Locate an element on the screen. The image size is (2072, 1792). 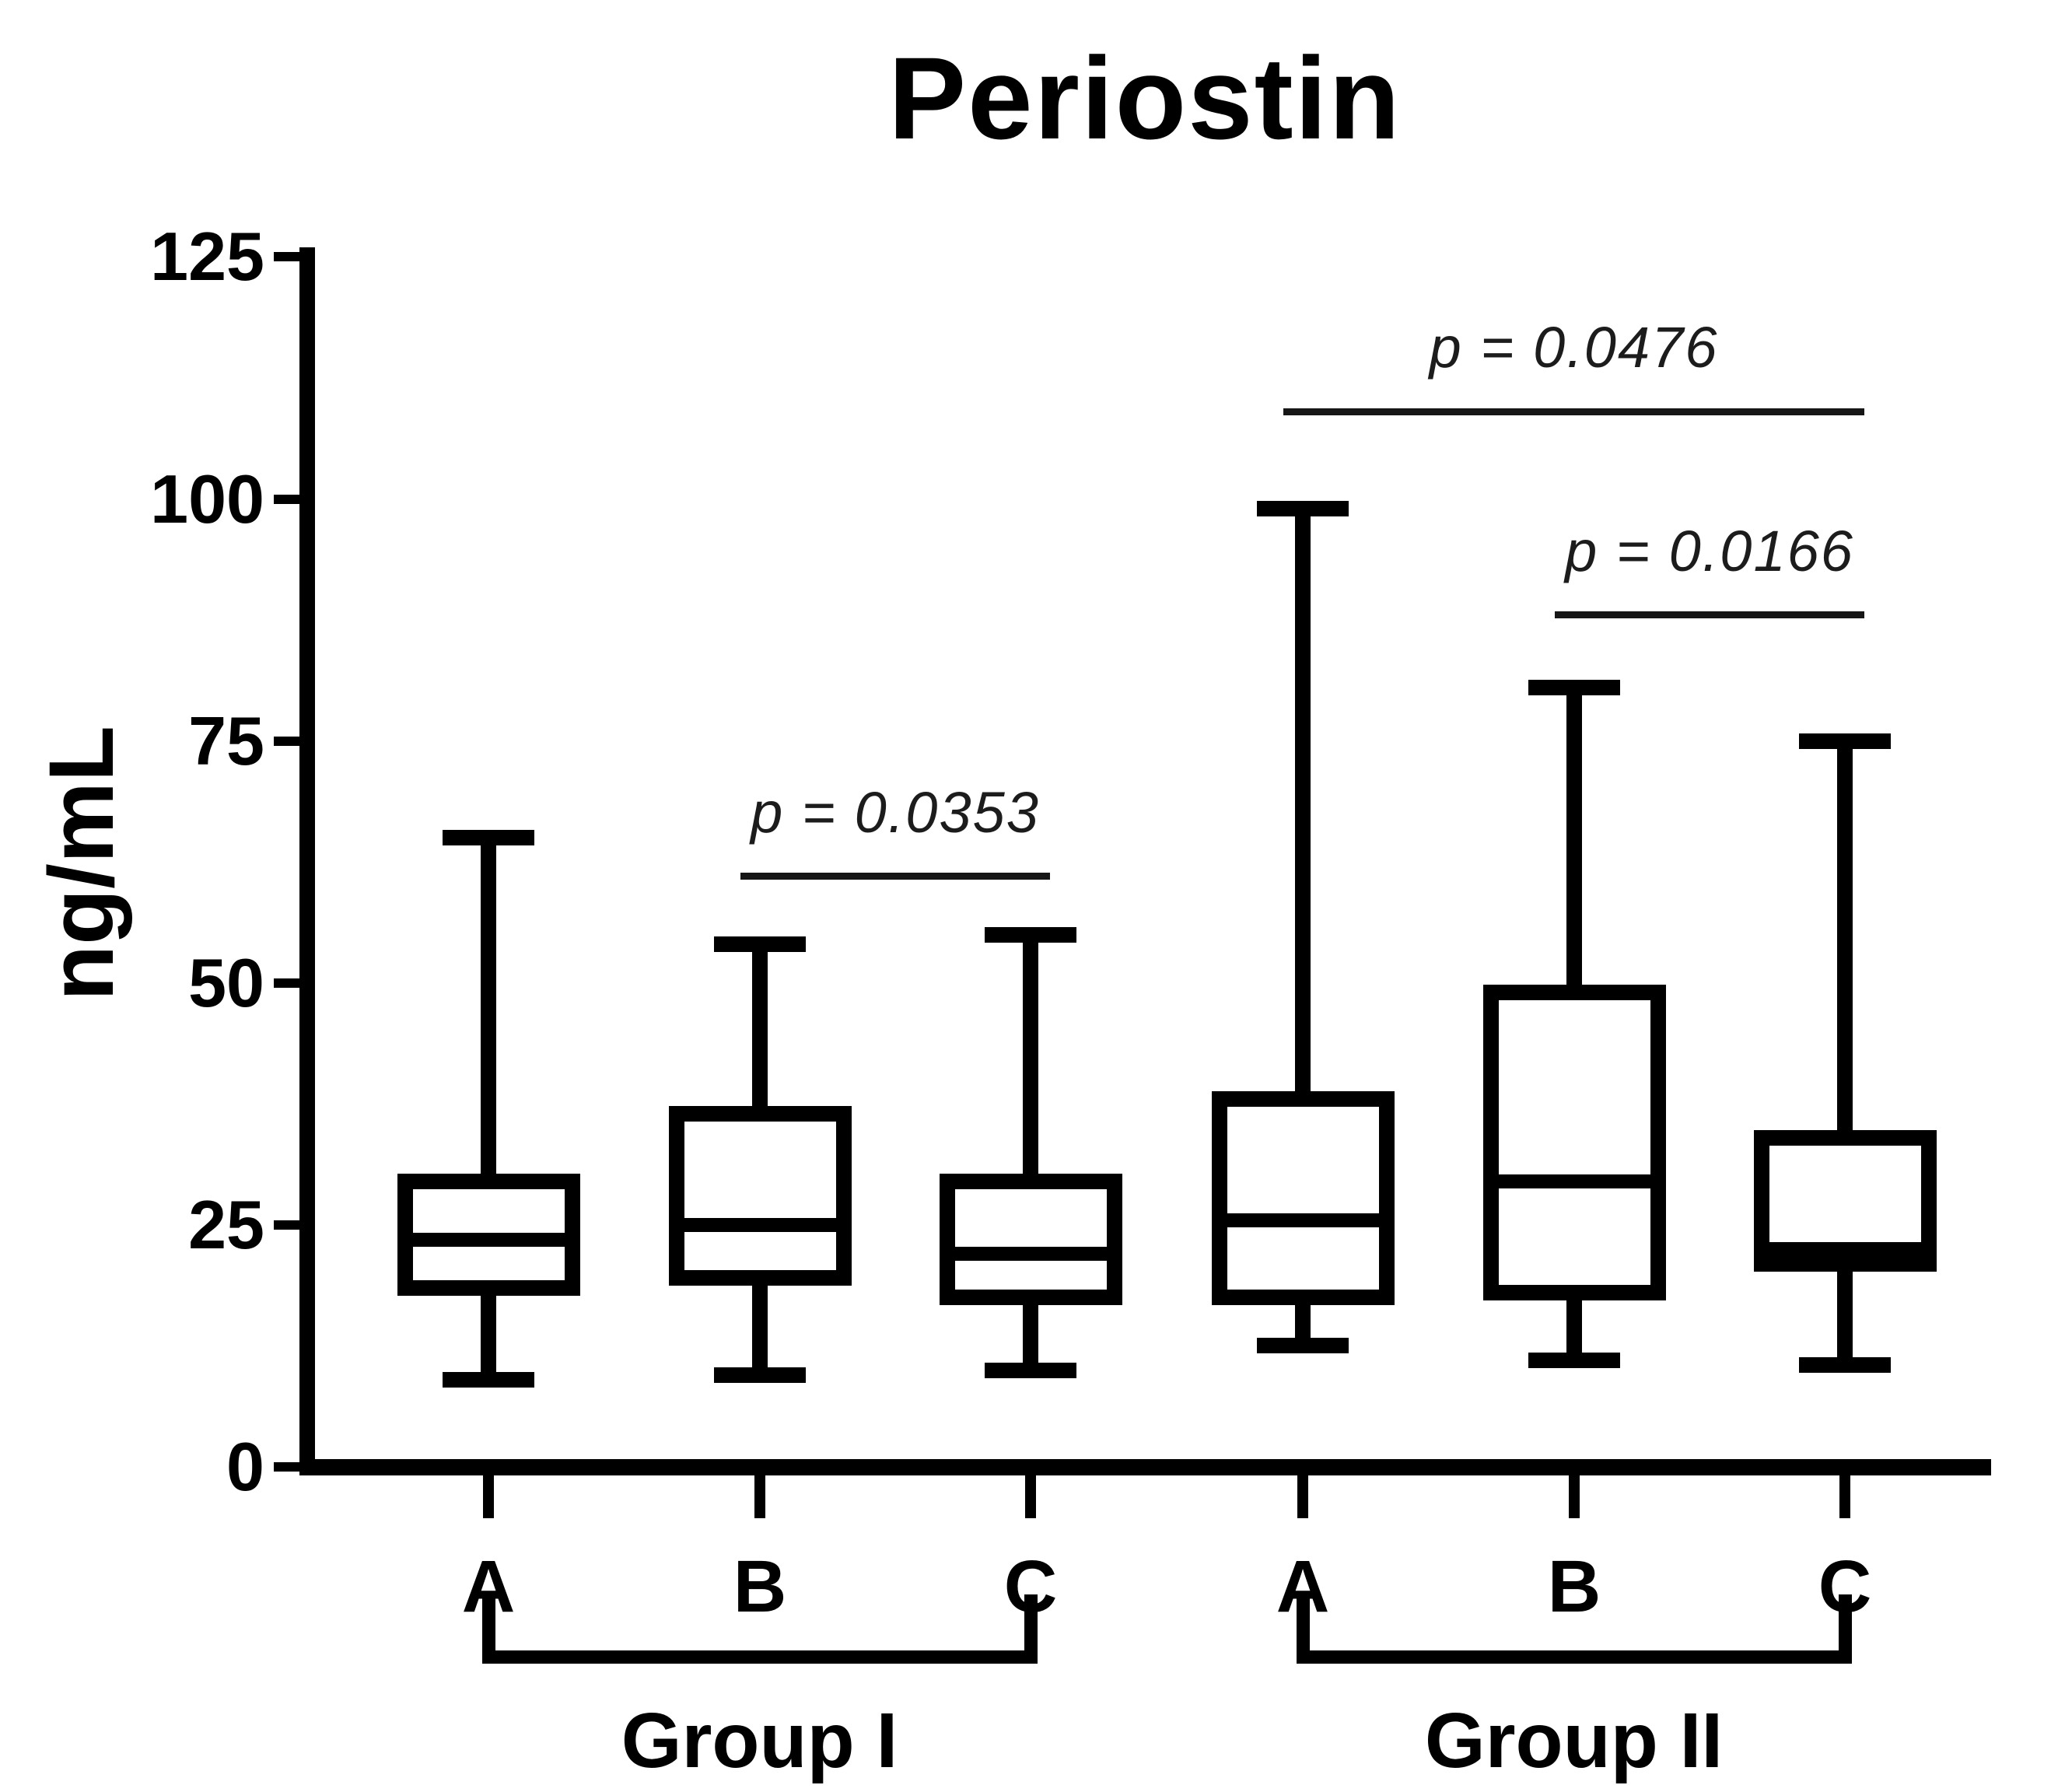
y-axis-line is located at coordinates (307, 861).